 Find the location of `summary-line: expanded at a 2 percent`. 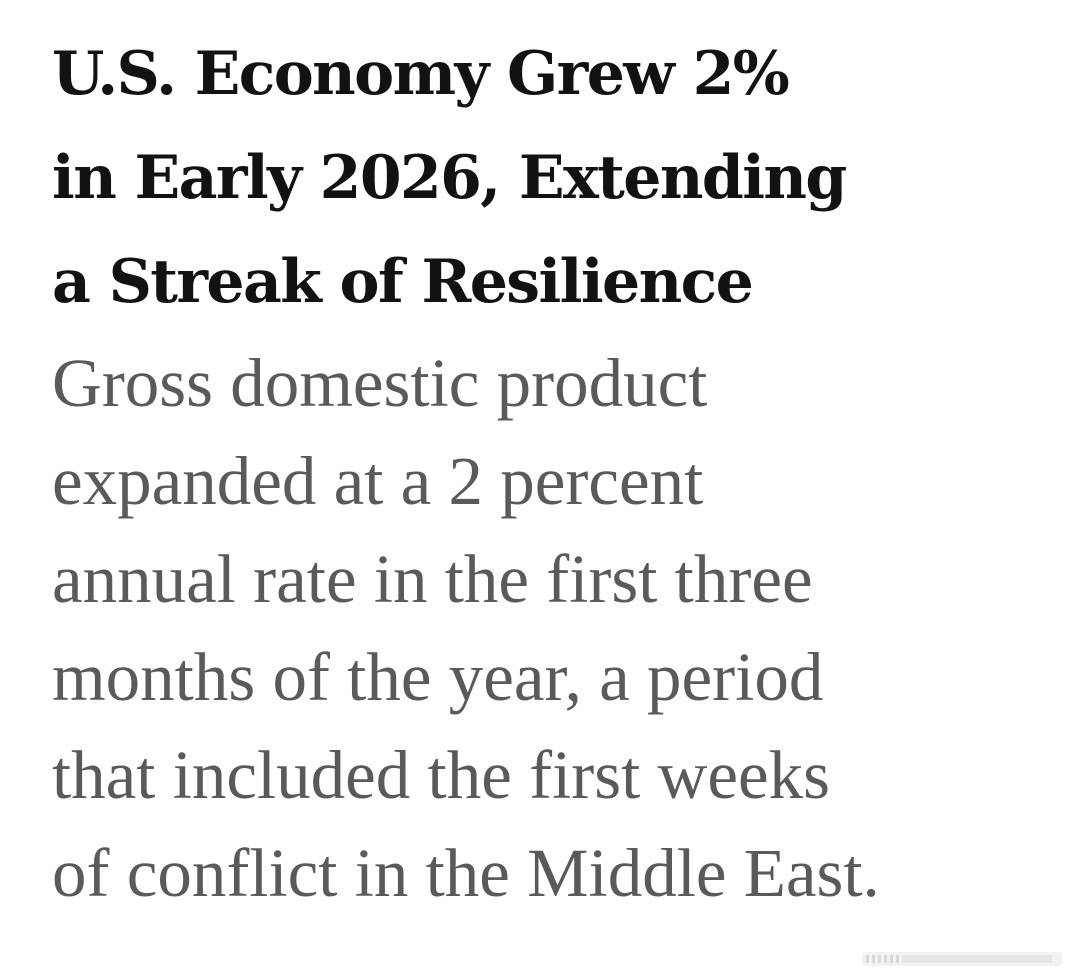

summary-line: expanded at a 2 percent is located at coordinates (378, 481).